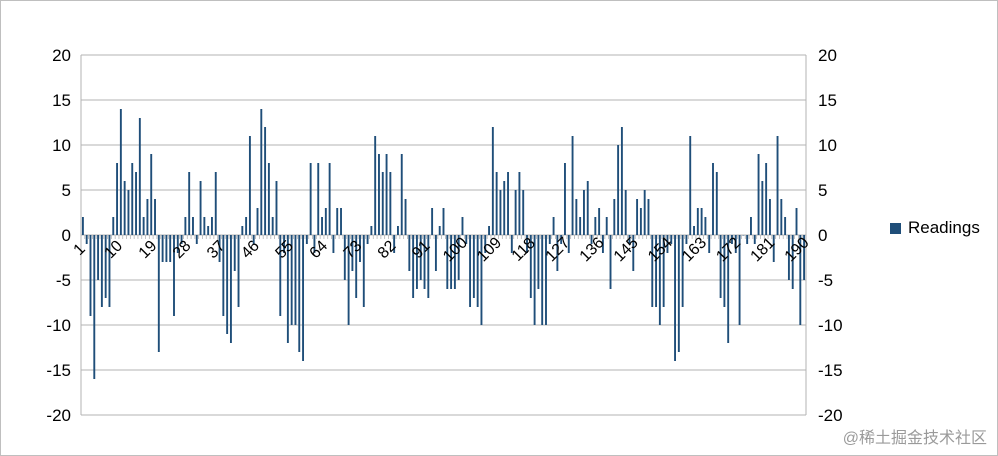  I want to click on x-tick-label: 64, so click(319, 249).